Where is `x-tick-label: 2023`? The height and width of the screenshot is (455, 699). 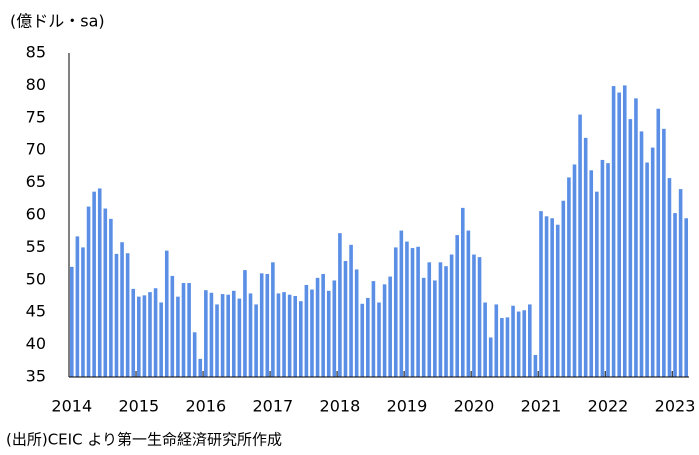
x-tick-label: 2023 is located at coordinates (675, 406).